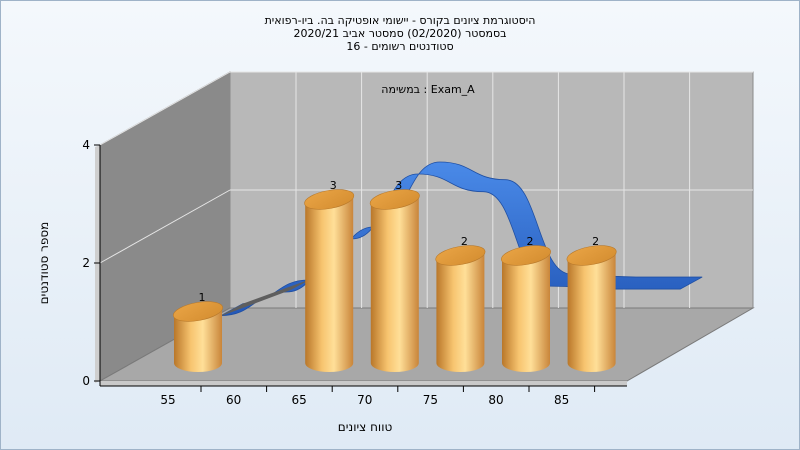 The height and width of the screenshot is (450, 800). What do you see at coordinates (299, 400) in the screenshot?
I see `x-tick-label: 65` at bounding box center [299, 400].